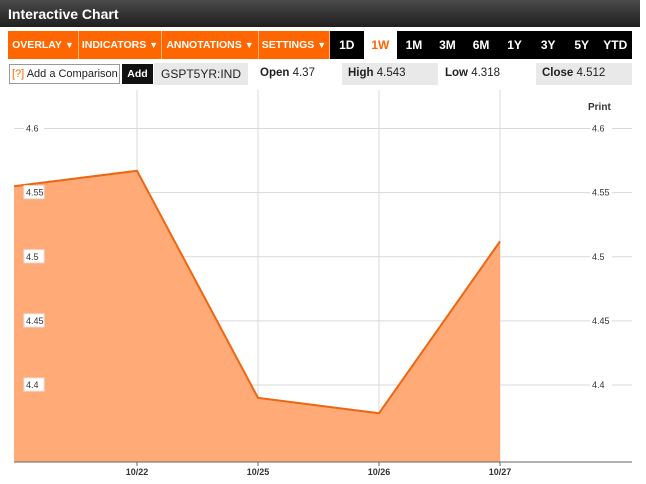 This screenshot has height=484, width=646. I want to click on x-tick-label: 10/22, so click(137, 472).